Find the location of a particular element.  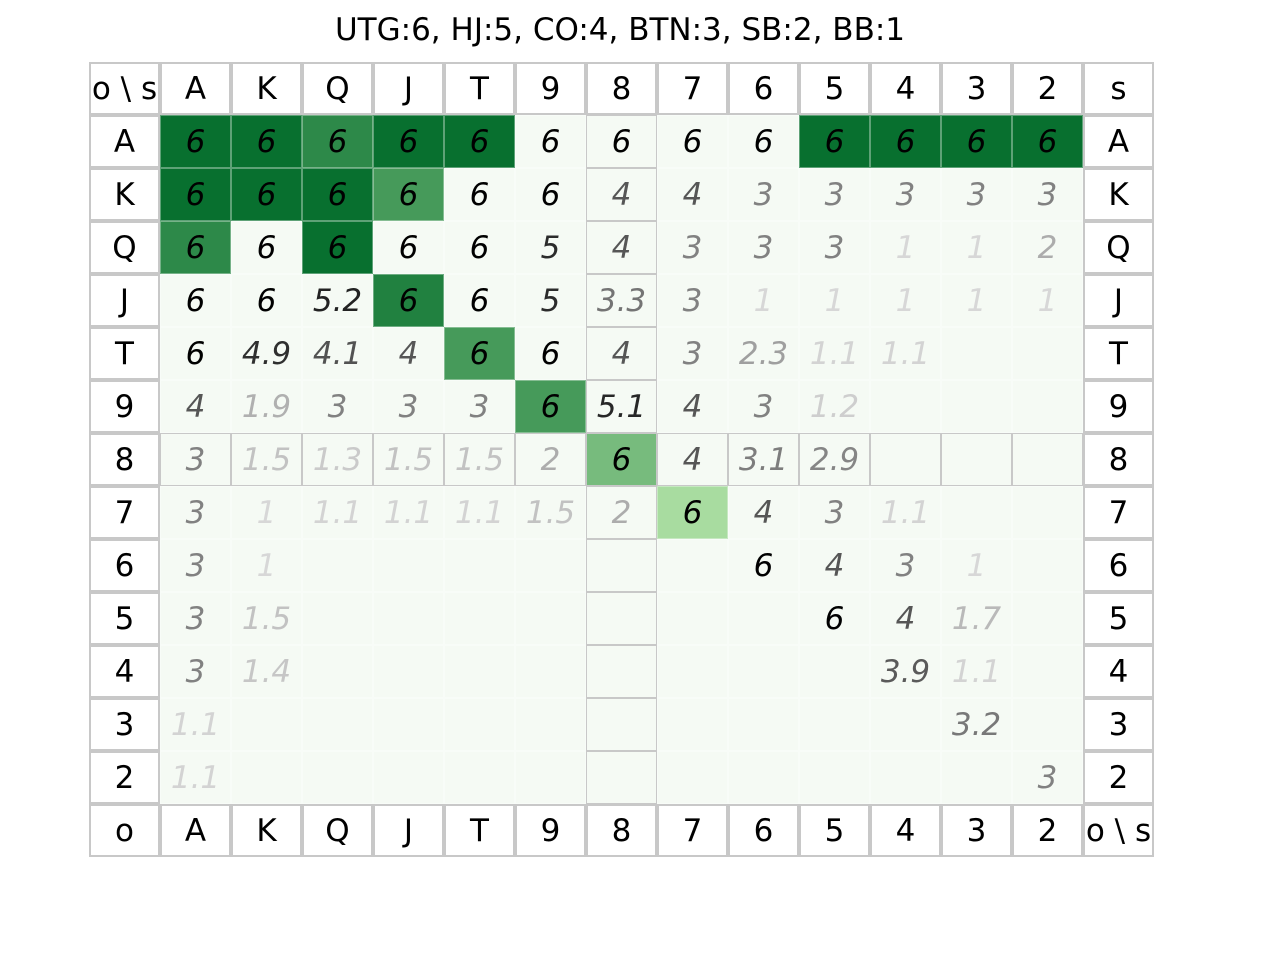

hand-cell-8a-offsuit: 3 is located at coordinates (195, 459).